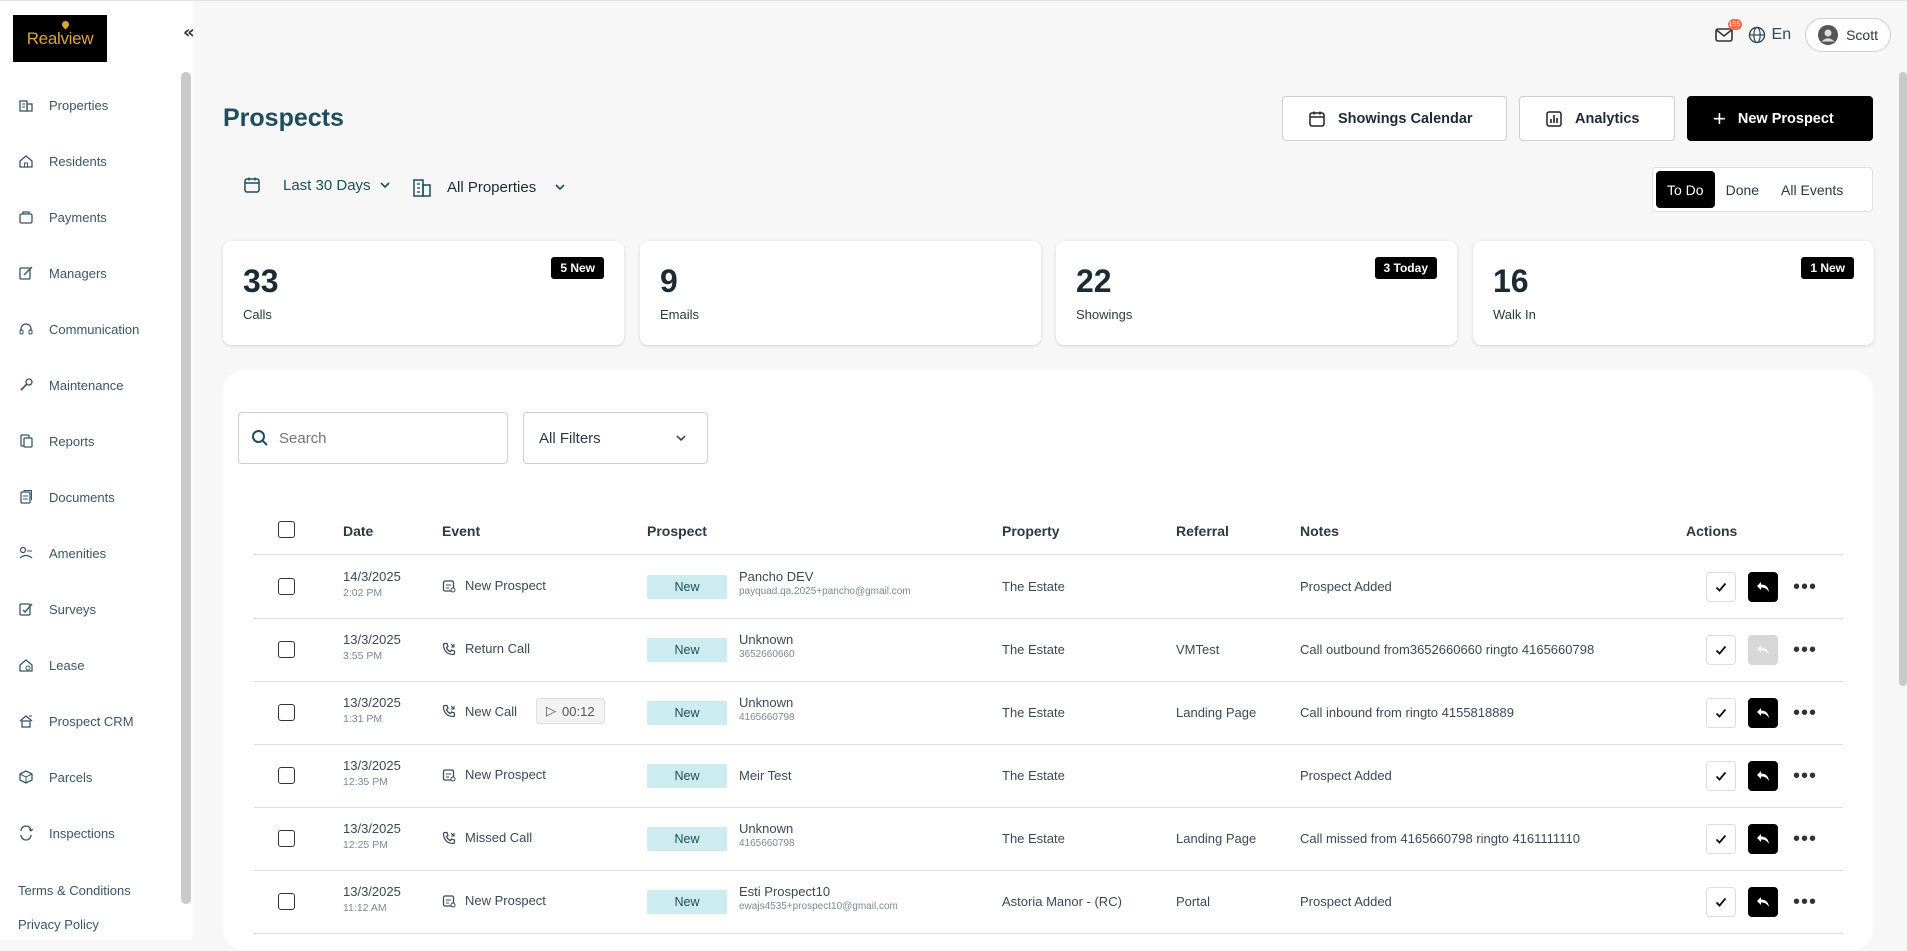  I want to click on all-filters-dropdown: All Filters, so click(615, 438).